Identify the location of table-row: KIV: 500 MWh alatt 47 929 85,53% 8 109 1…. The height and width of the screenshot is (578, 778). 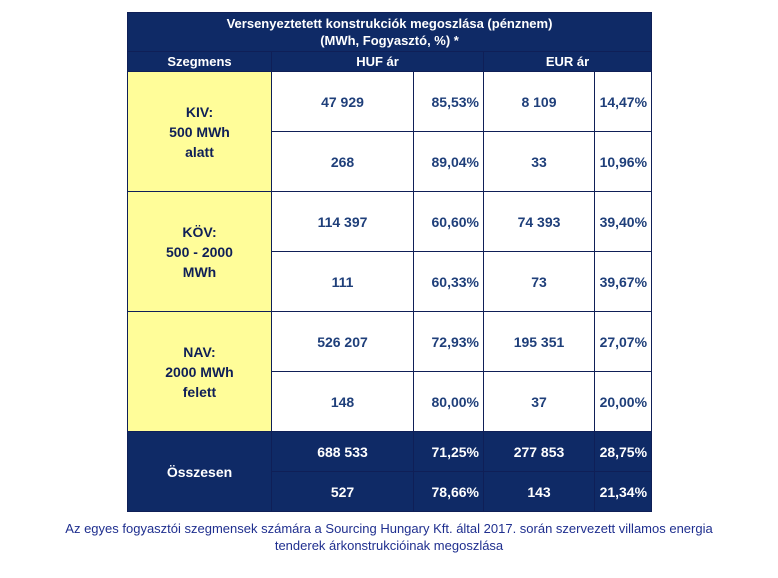
(390, 131).